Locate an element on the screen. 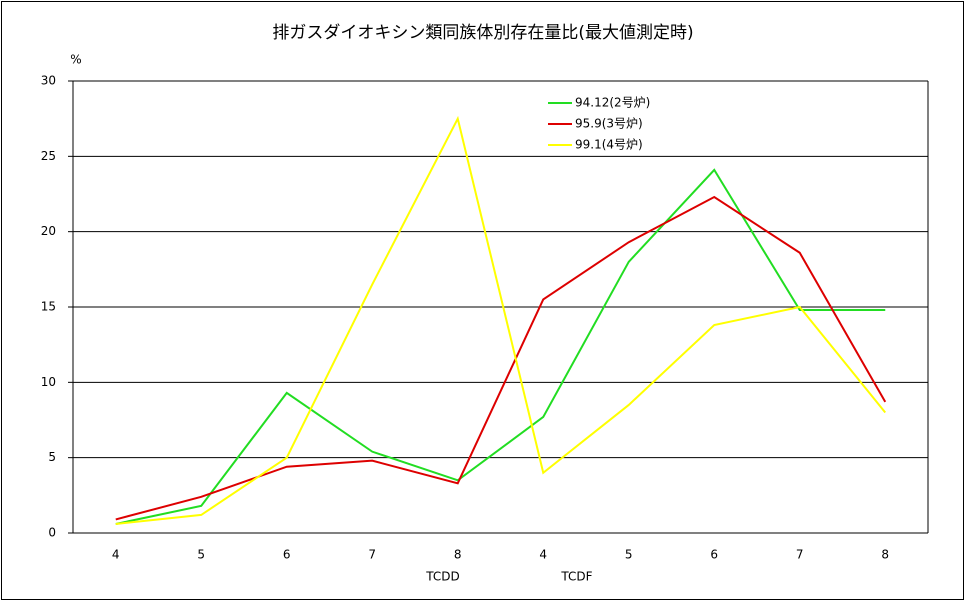  y-tick-label: 30 is located at coordinates (48, 81).